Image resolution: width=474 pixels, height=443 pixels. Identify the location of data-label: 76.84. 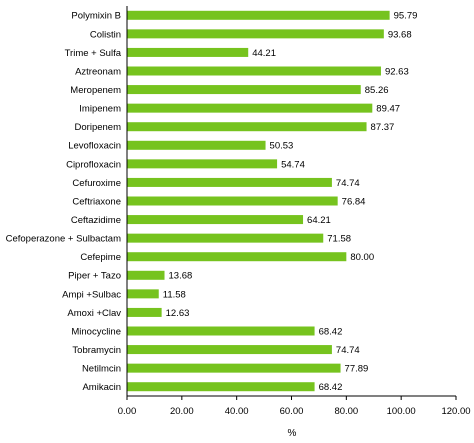
(354, 201).